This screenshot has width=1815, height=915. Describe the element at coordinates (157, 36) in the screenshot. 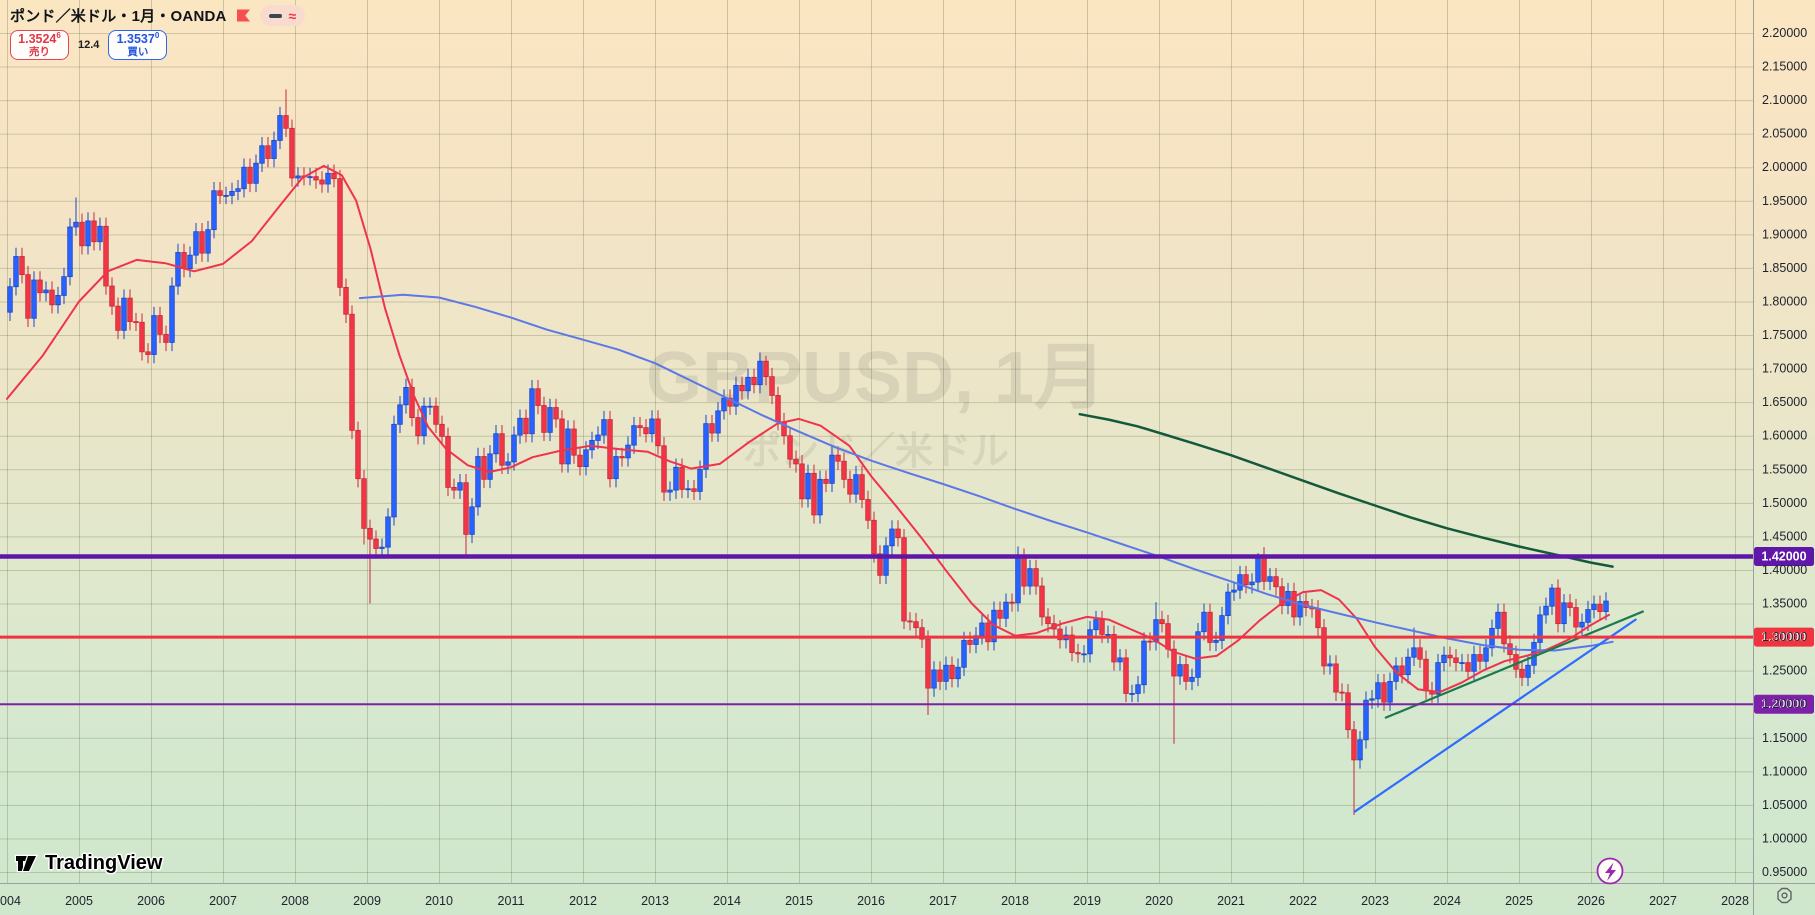

I see `buy-price-sup: 0` at that location.